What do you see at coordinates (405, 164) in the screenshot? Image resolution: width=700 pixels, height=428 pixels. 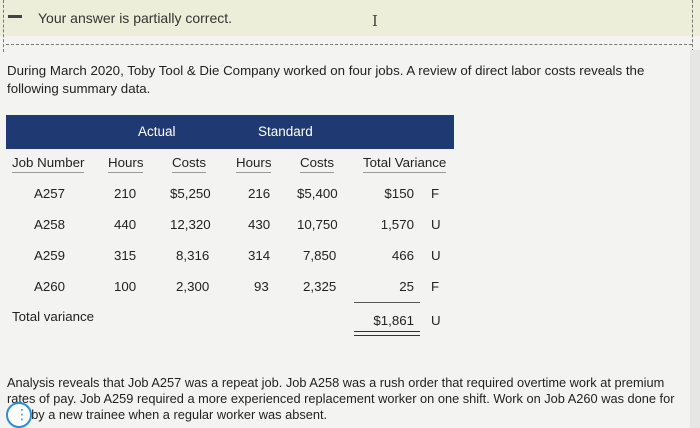 I see `col-total-variance: Total Variance` at bounding box center [405, 164].